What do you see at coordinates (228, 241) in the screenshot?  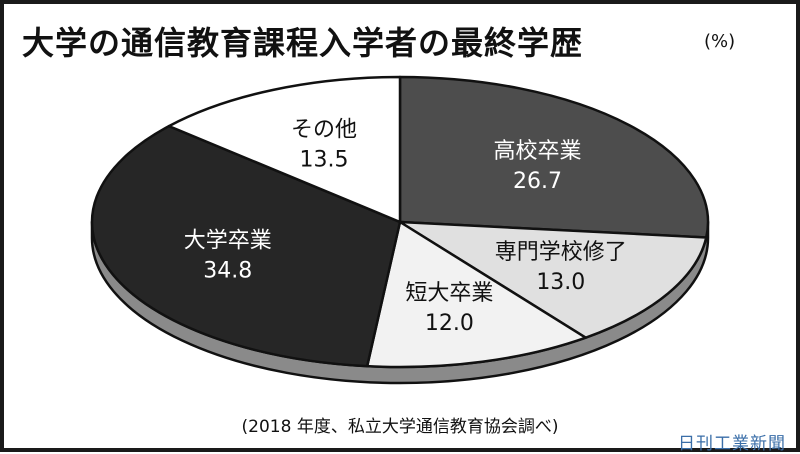 I see `slice-label-4: 大学卒業` at bounding box center [228, 241].